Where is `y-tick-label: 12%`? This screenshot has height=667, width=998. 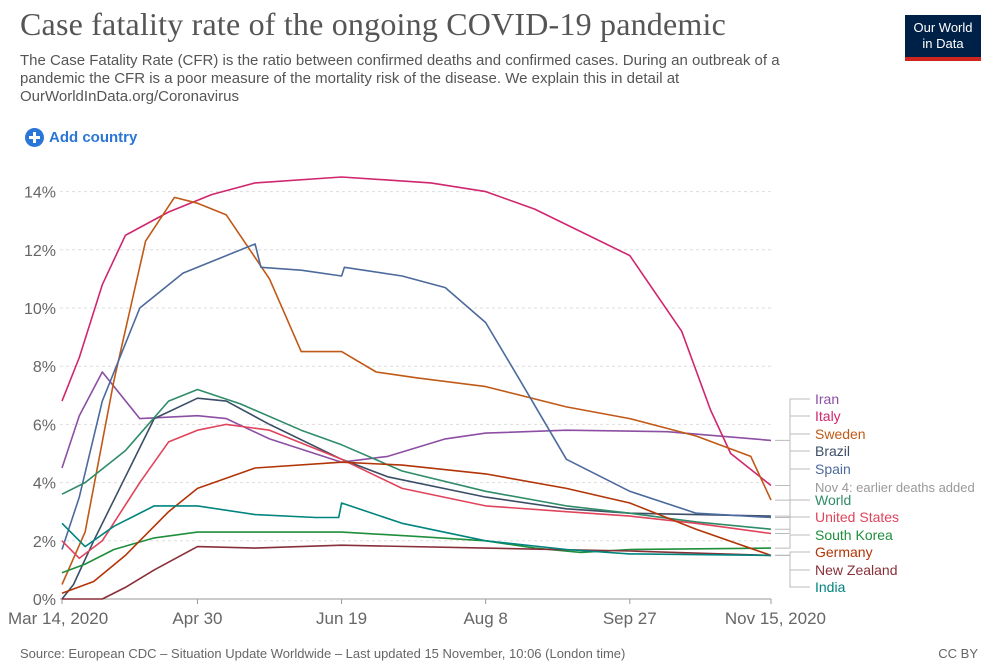 y-tick-label: 12% is located at coordinates (40, 251).